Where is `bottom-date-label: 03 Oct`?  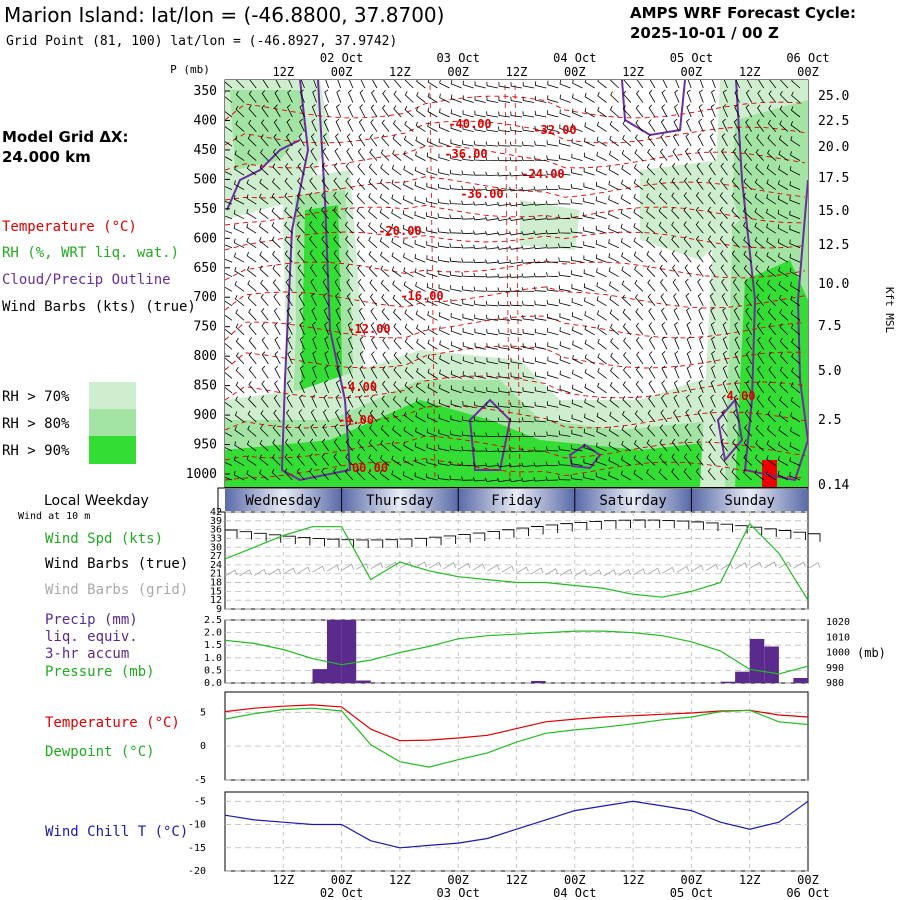 bottom-date-label: 03 Oct is located at coordinates (458, 893).